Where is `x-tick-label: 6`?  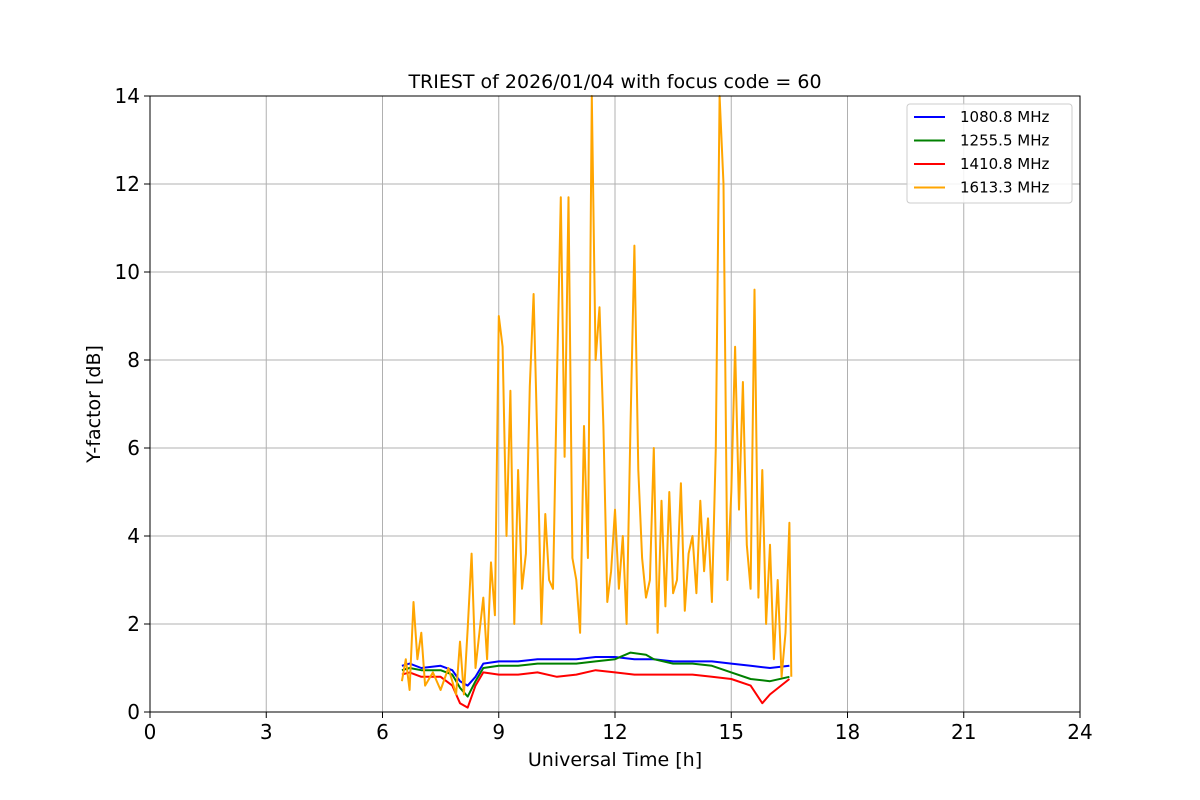 x-tick-label: 6 is located at coordinates (382, 732).